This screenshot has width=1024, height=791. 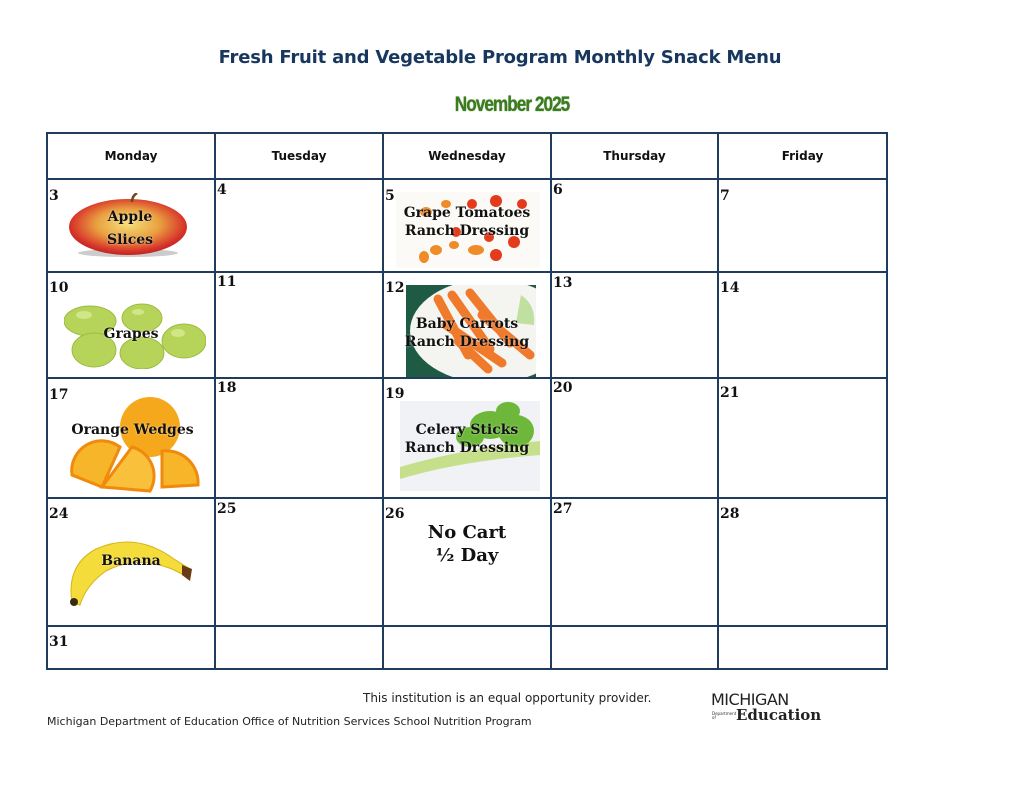 What do you see at coordinates (299, 325) in the screenshot?
I see `day-cell: 11` at bounding box center [299, 325].